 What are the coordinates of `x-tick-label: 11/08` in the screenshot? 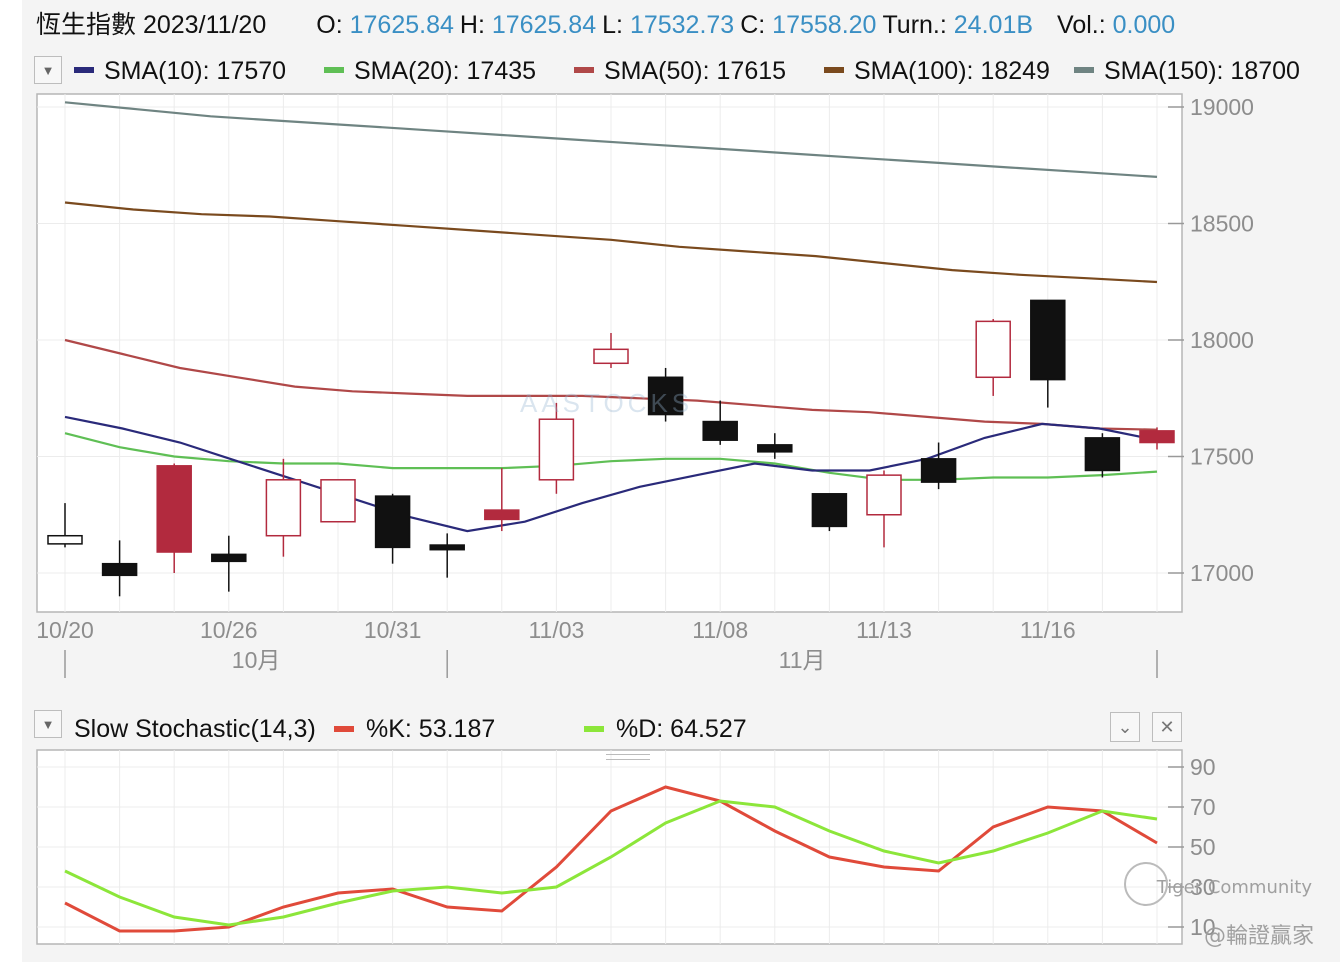 It's located at (720, 630).